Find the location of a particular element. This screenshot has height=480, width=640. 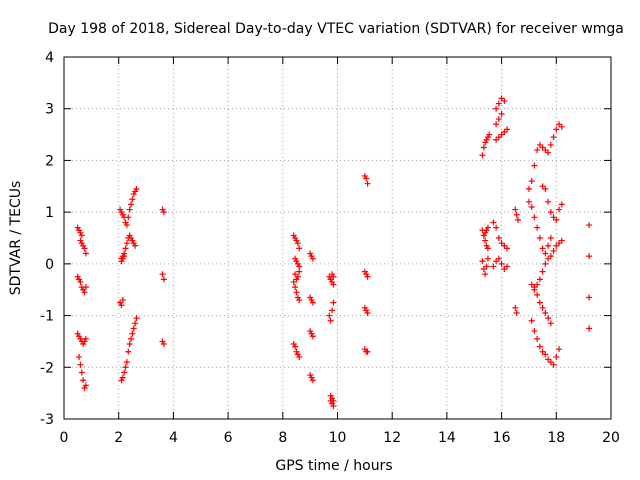

x-tick-label: 20 is located at coordinates (611, 438).